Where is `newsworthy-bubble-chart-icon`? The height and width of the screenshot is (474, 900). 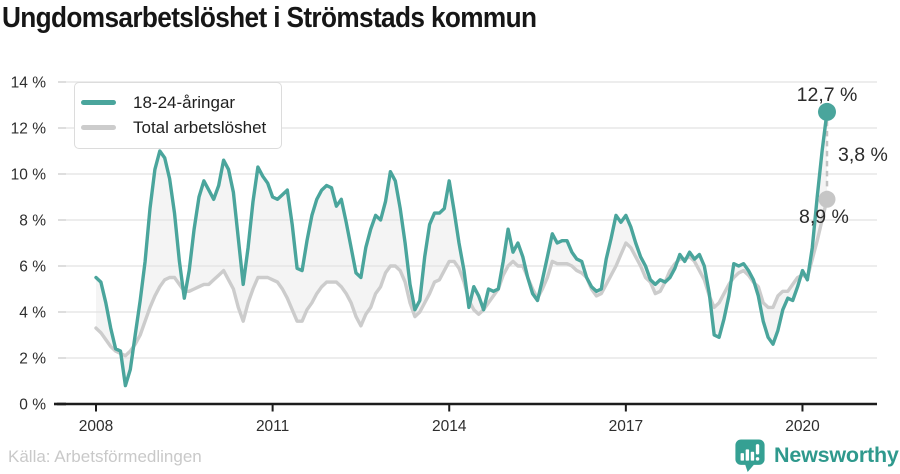 newsworthy-bubble-chart-icon is located at coordinates (750, 455).